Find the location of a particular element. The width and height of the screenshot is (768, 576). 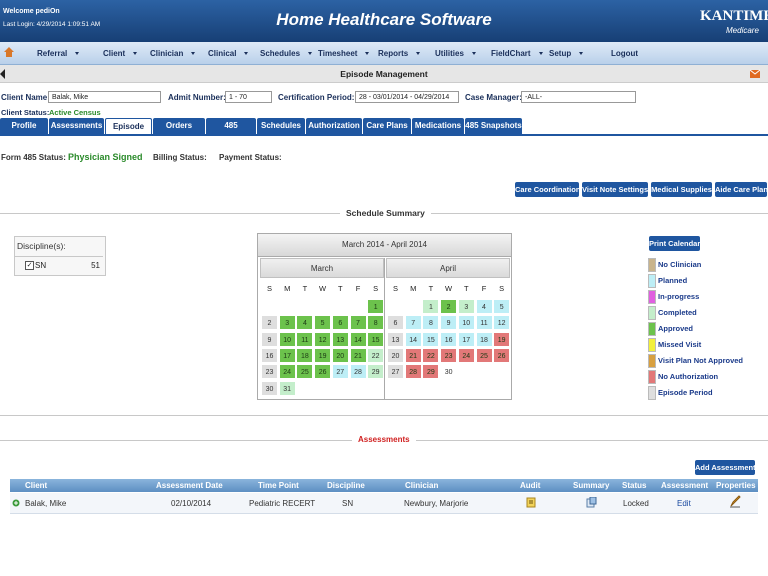

nav-item: Clinician is located at coordinates (173, 53).